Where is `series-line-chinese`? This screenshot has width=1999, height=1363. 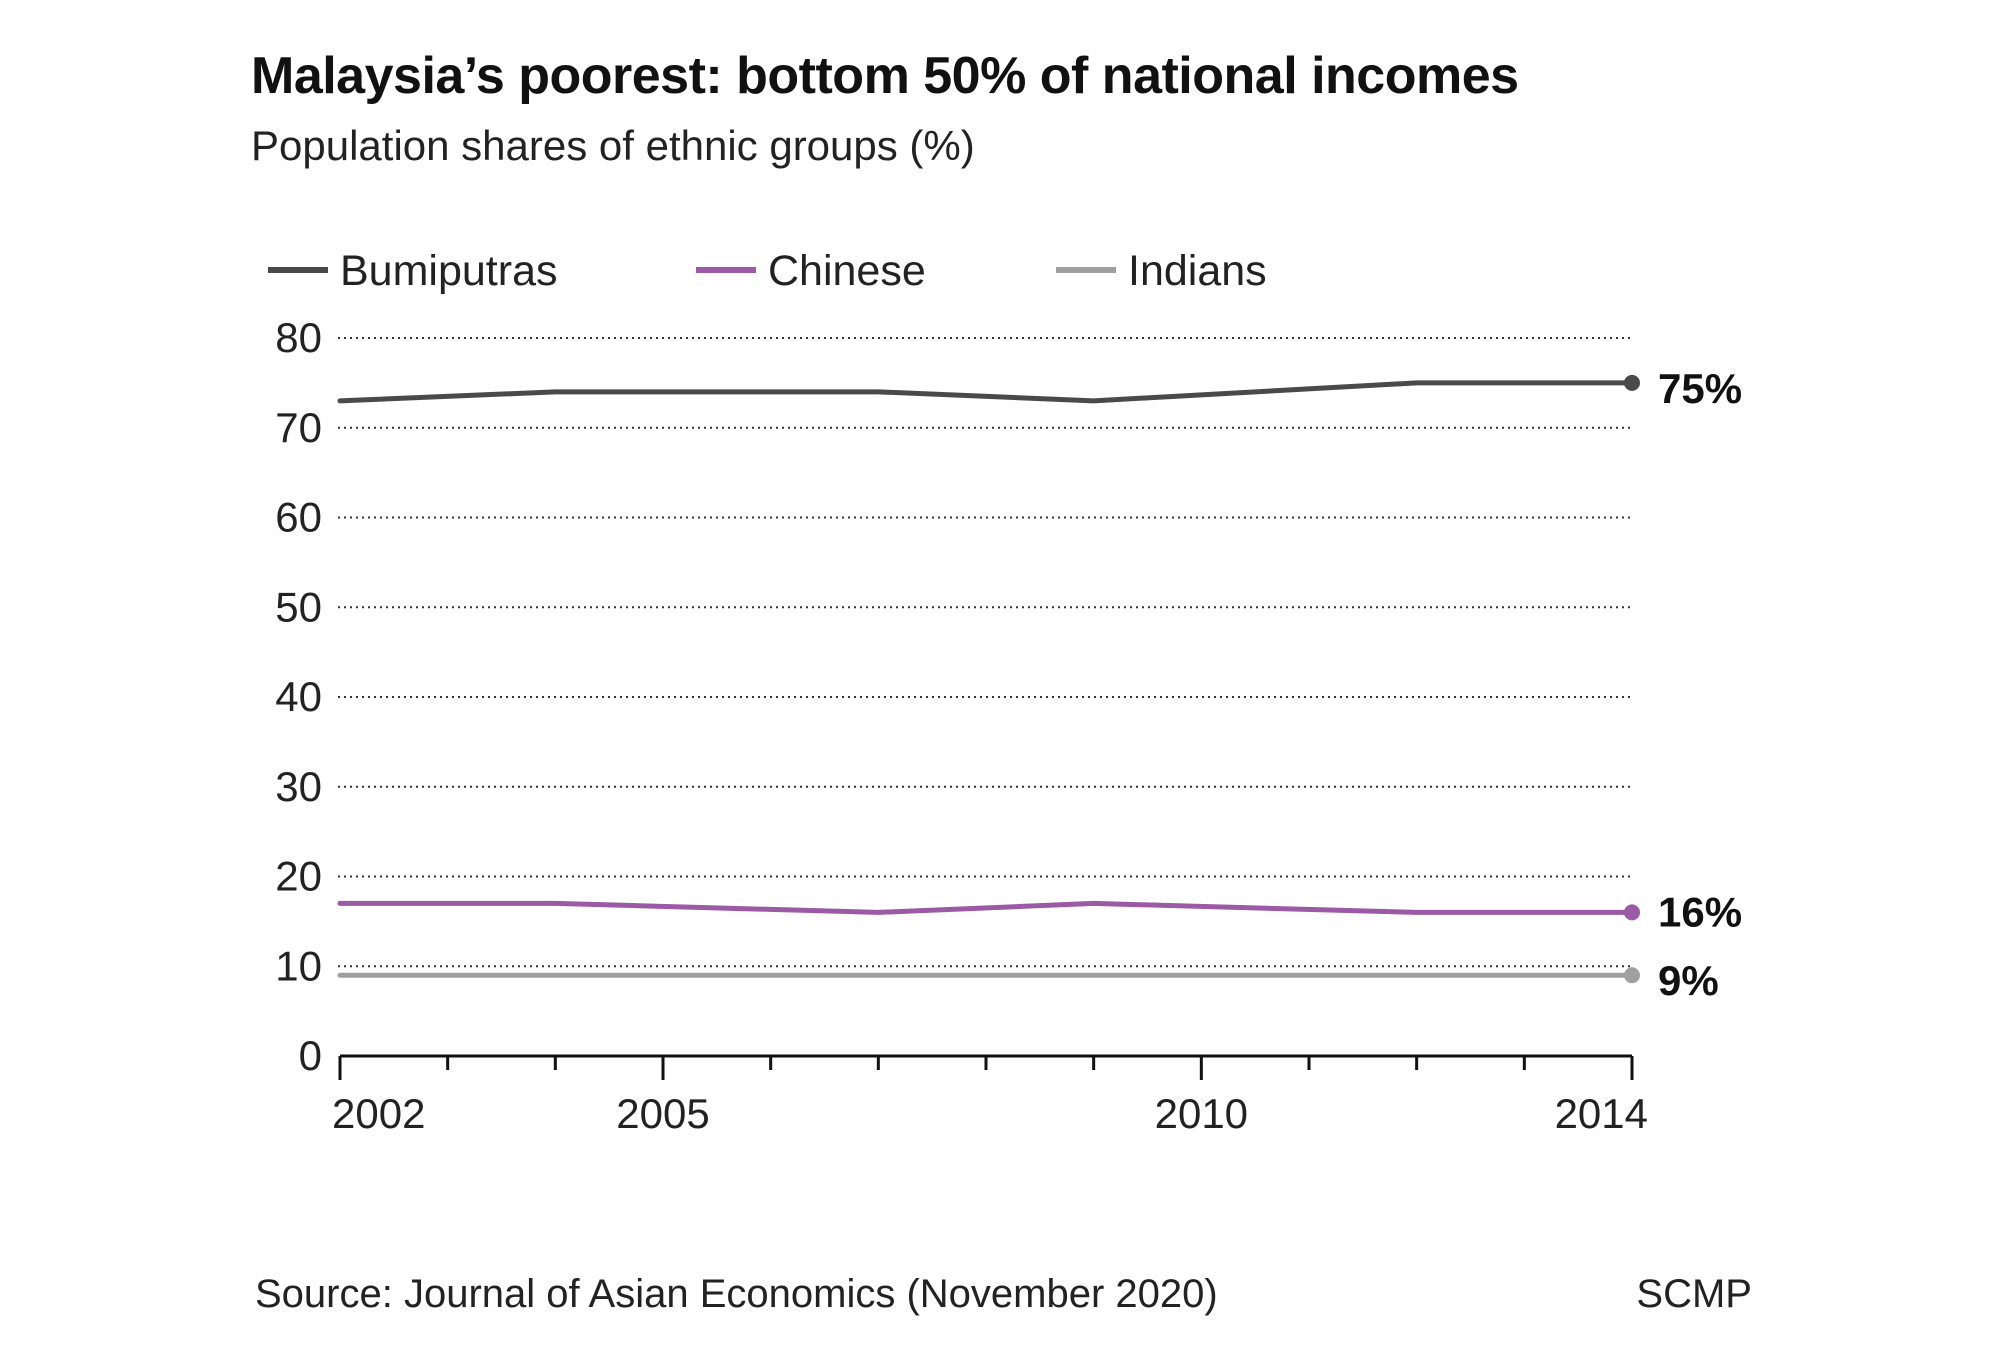 series-line-chinese is located at coordinates (986, 907).